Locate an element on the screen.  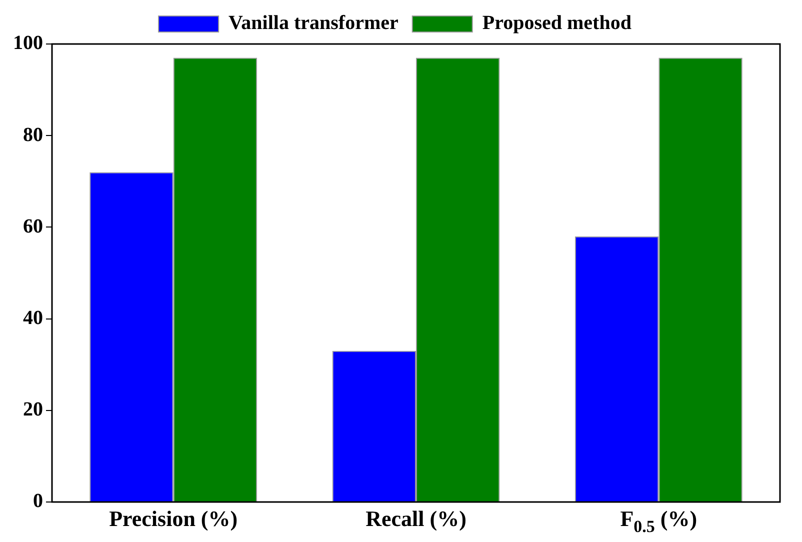
legend-label: Proposed method is located at coordinates (557, 23).